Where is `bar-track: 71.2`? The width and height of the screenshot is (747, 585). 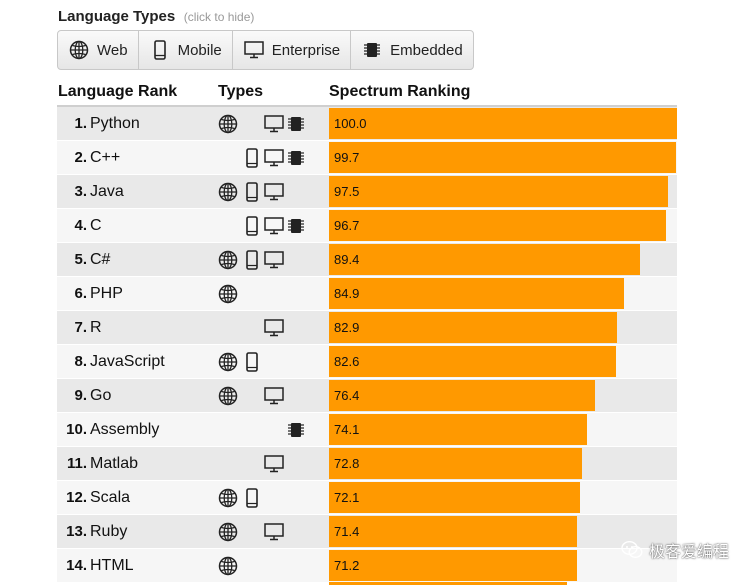
bar-track: 71.2 is located at coordinates (503, 566).